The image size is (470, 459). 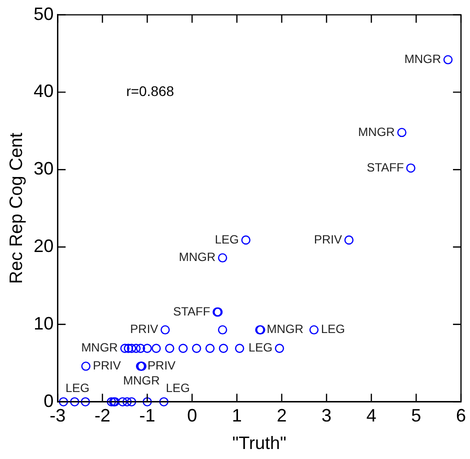 I want to click on x-tick-label: -2, so click(x=102, y=416).